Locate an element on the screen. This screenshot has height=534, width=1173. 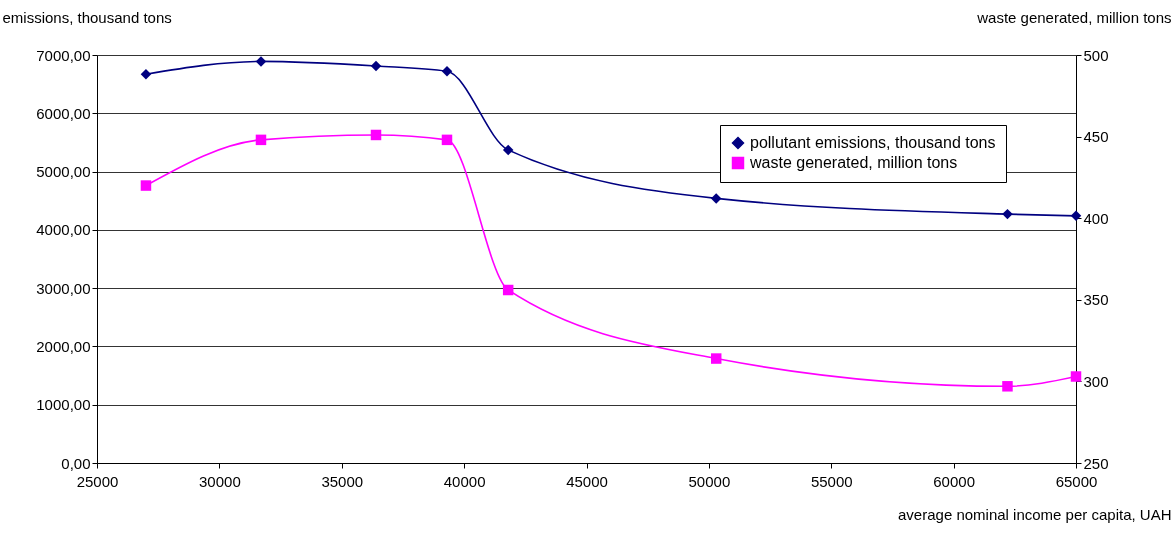
x-tick-label: 55000 is located at coordinates (831, 481).